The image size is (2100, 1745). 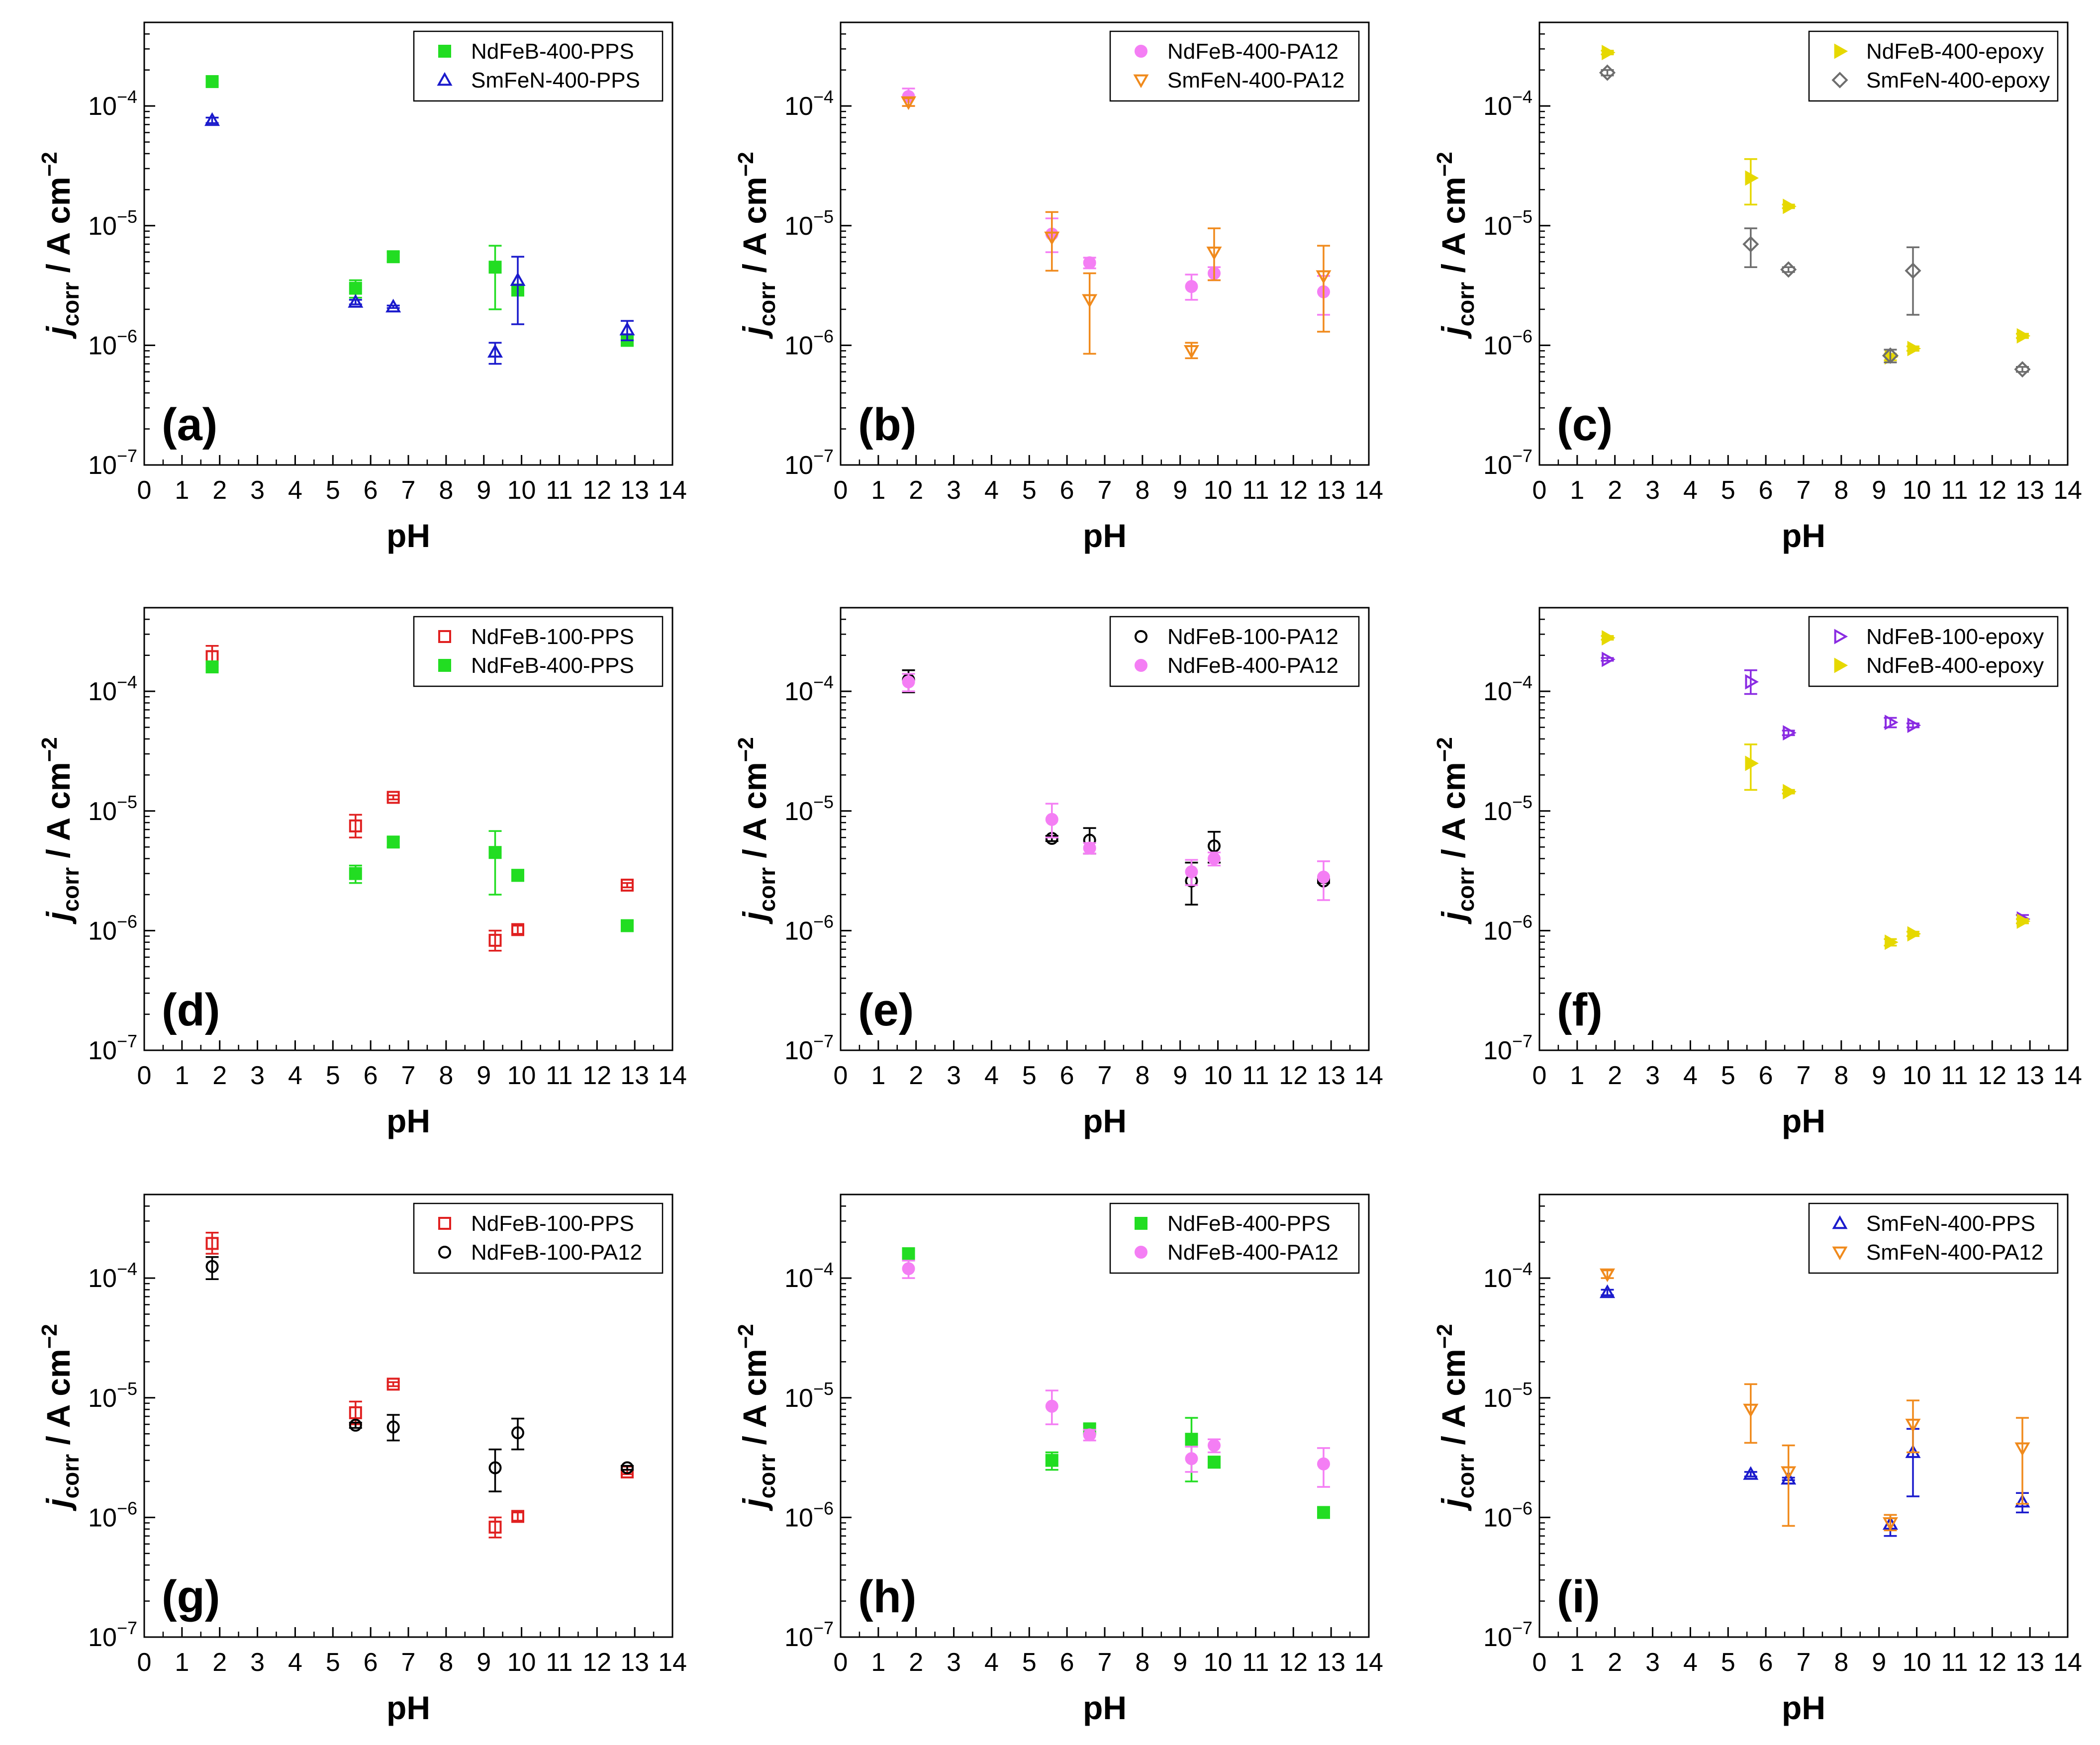 What do you see at coordinates (408, 535) in the screenshot?
I see `x-axis-title: pH` at bounding box center [408, 535].